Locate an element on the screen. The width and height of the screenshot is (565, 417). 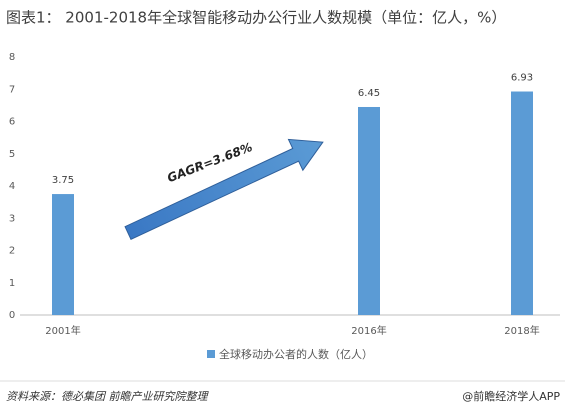
y-tick-label: 8 is located at coordinates (12, 57).